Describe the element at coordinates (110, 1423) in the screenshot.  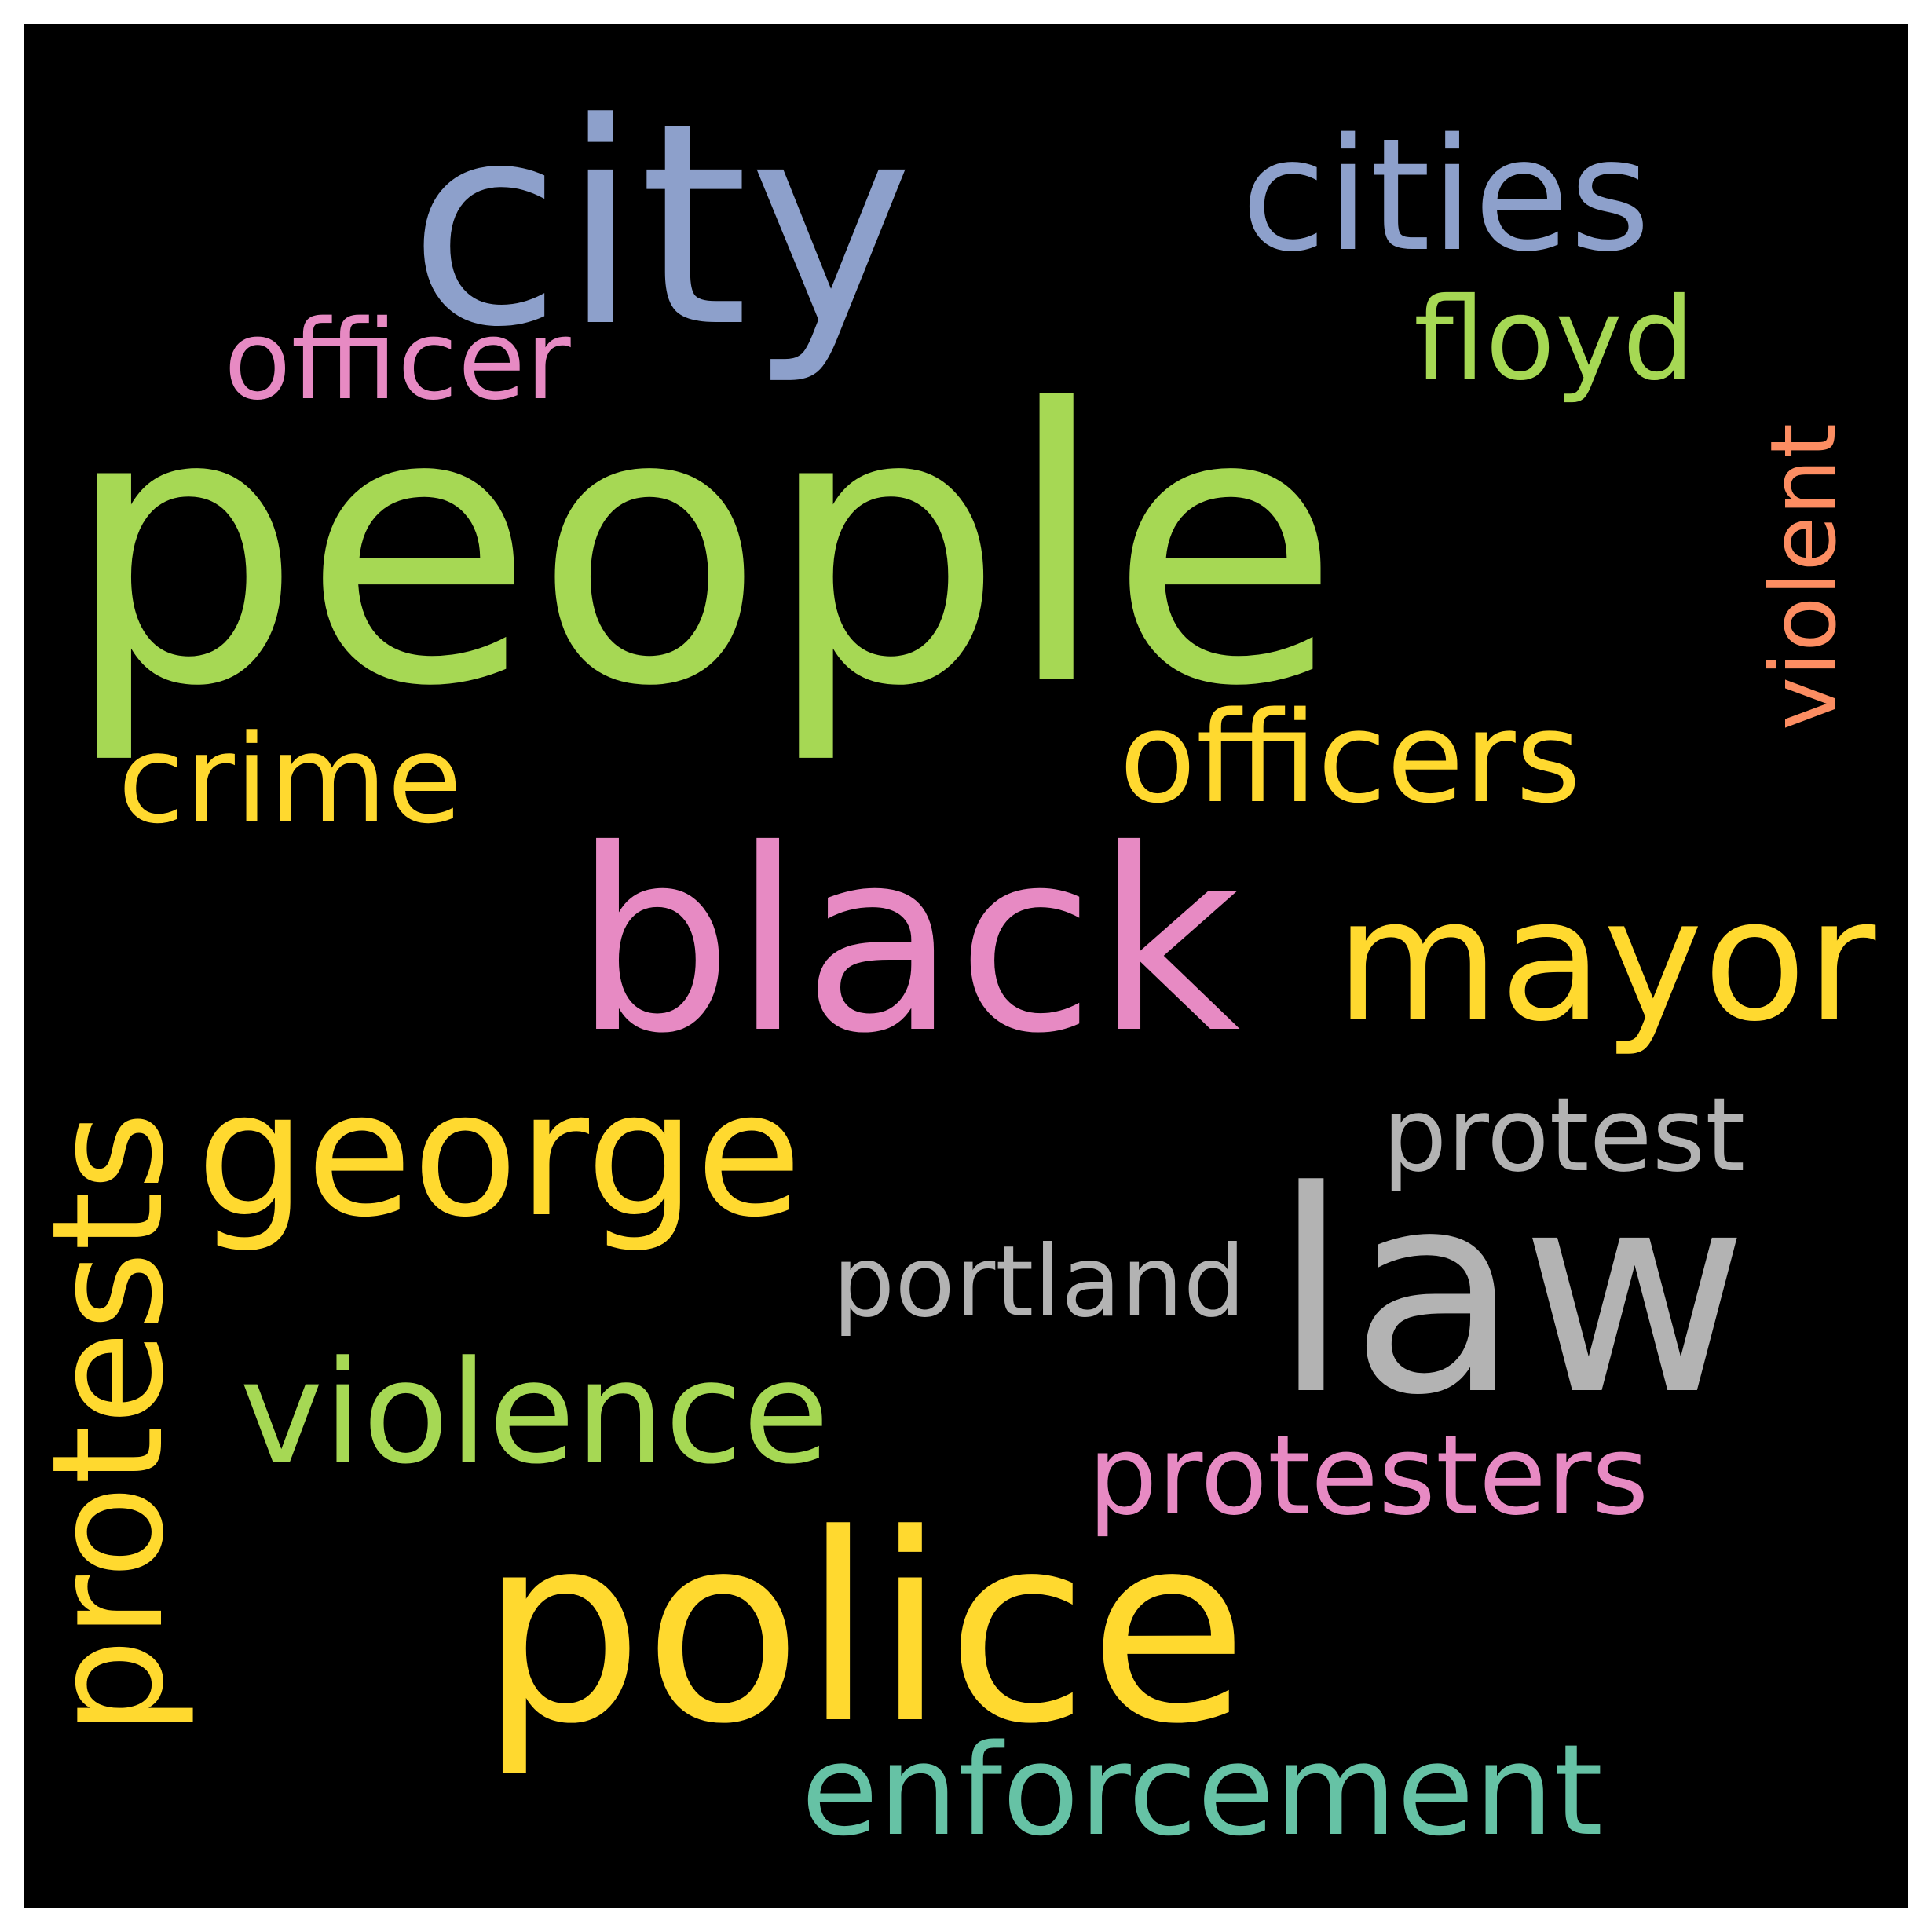
I see `word-protests: protests` at that location.